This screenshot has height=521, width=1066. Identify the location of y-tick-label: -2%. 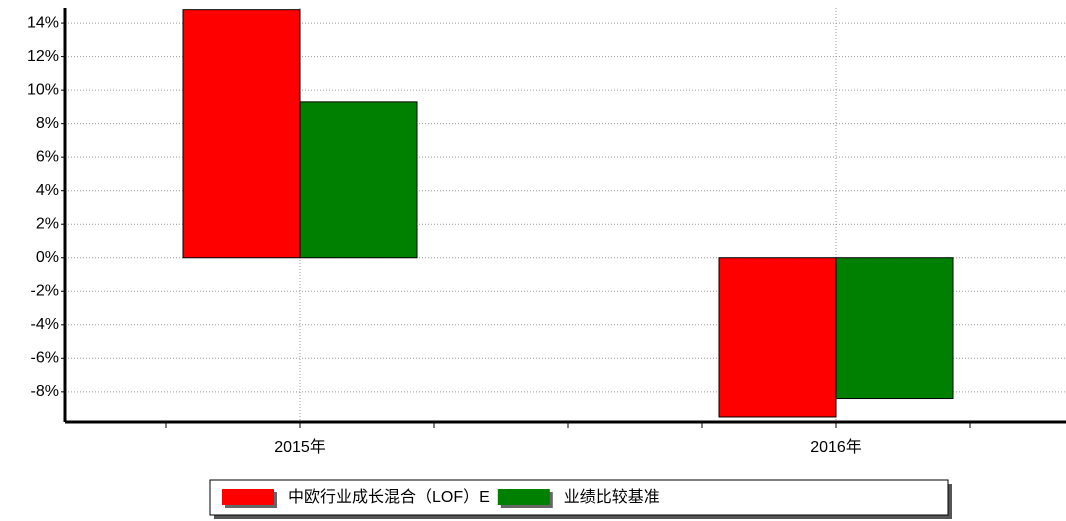
(45, 290).